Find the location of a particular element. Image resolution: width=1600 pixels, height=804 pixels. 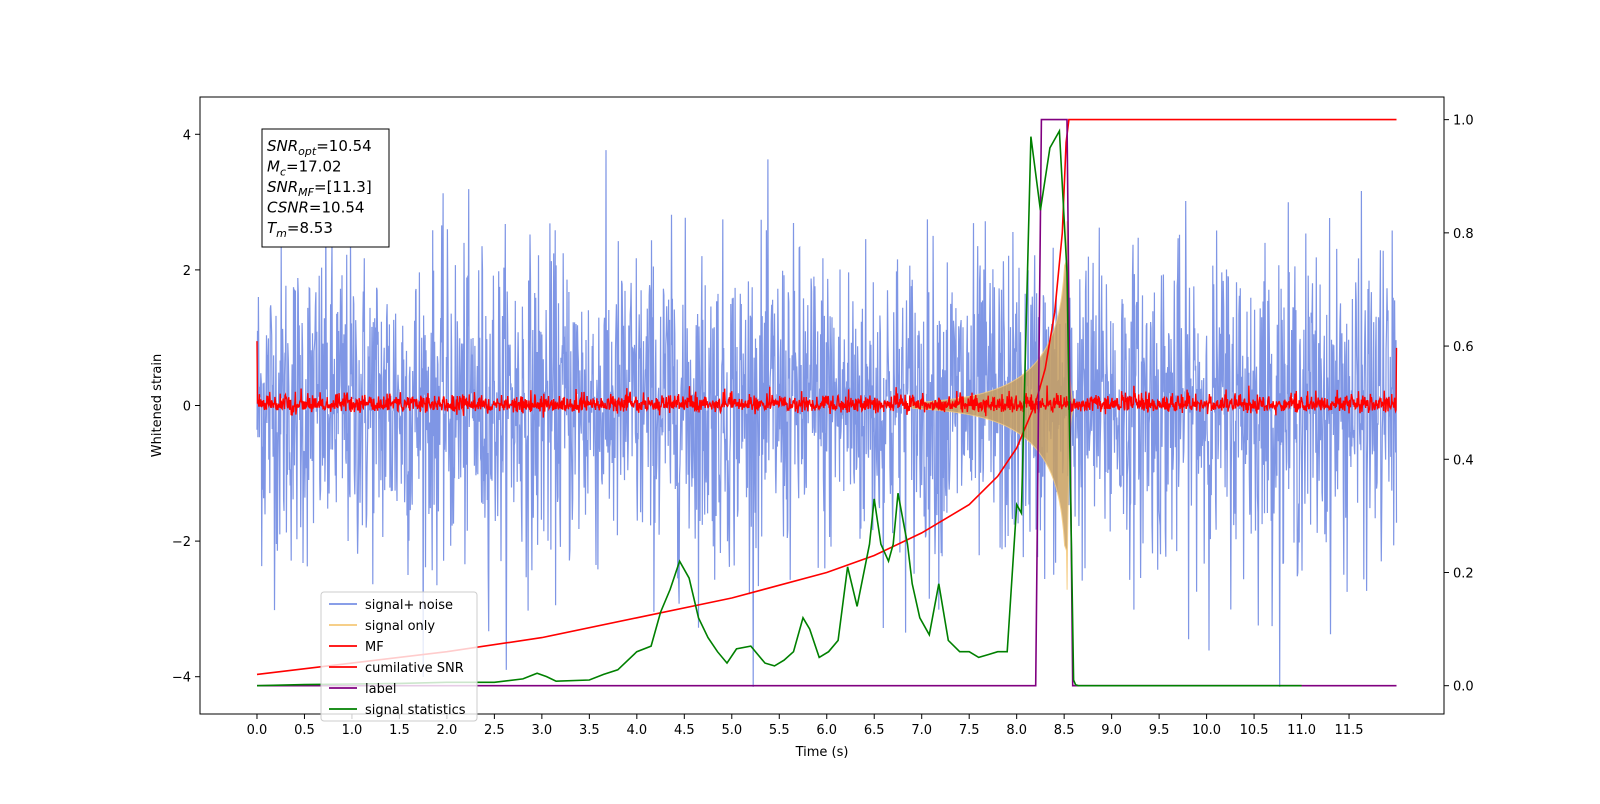

x-tick-label: 8.0 is located at coordinates (1016, 730).